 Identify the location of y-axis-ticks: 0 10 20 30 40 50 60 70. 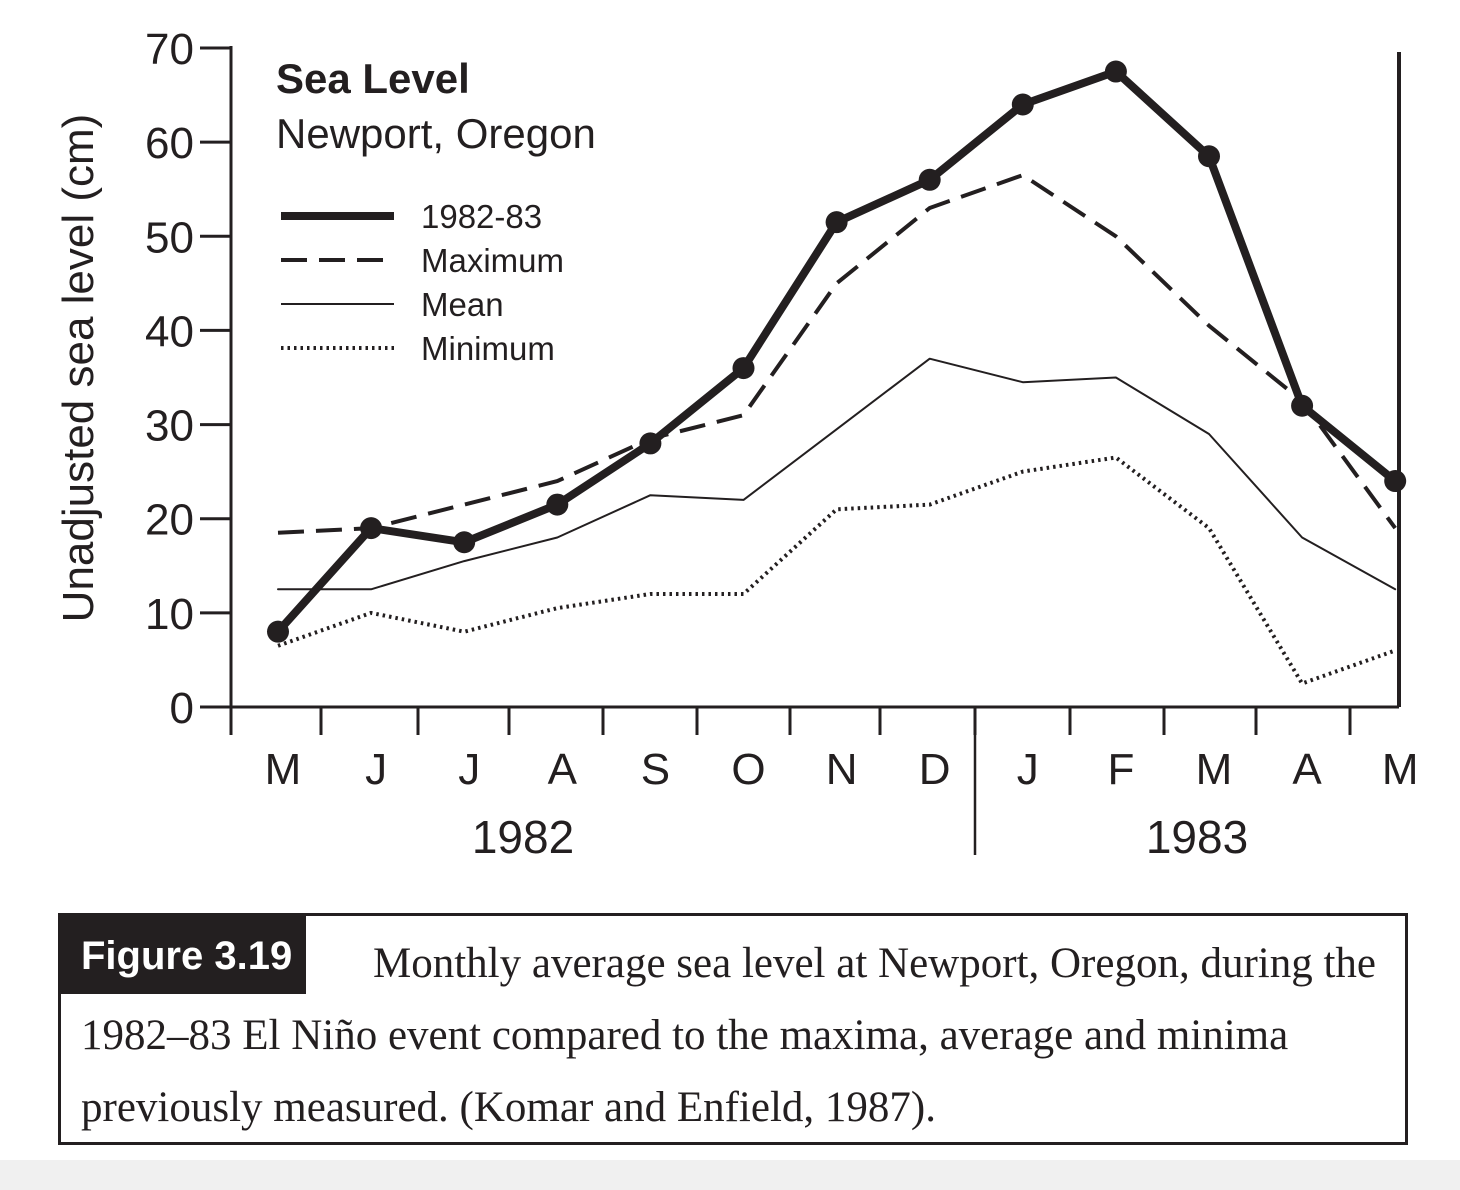
(188, 379).